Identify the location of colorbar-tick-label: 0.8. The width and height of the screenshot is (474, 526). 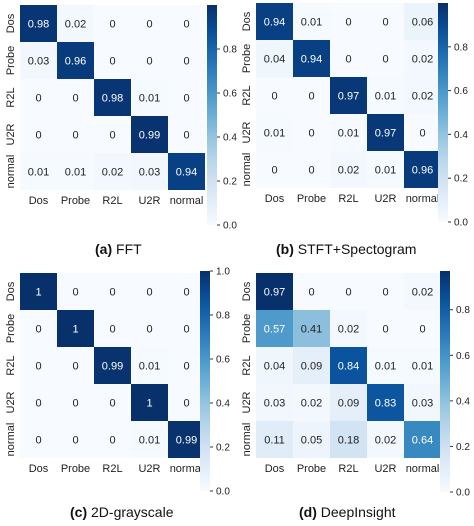
(230, 50).